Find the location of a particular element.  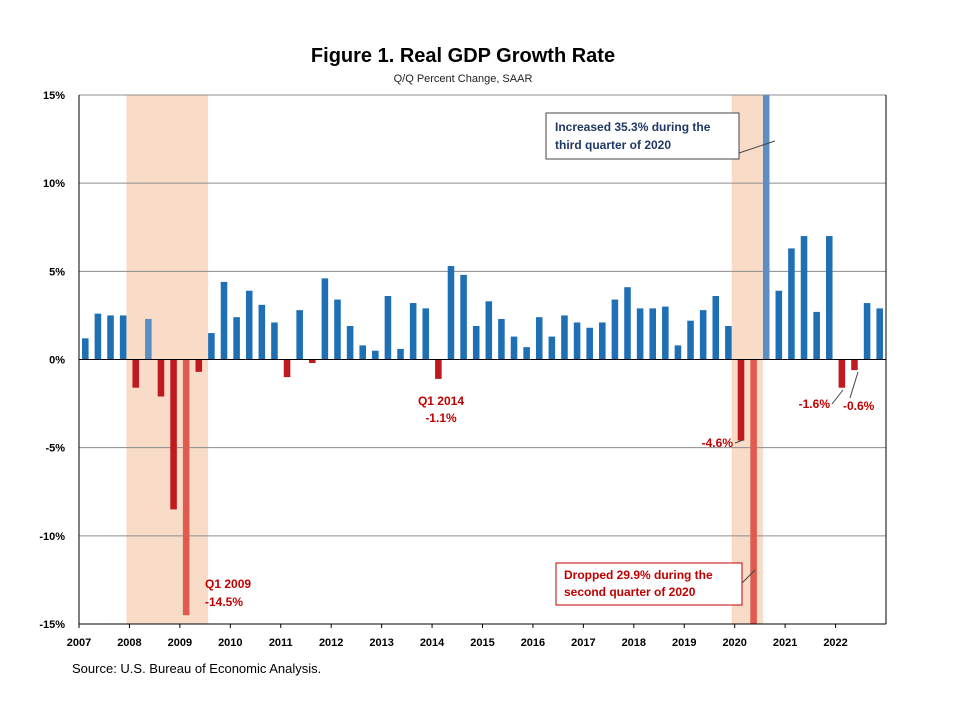

x-tick-label: 2020 is located at coordinates (734, 643).